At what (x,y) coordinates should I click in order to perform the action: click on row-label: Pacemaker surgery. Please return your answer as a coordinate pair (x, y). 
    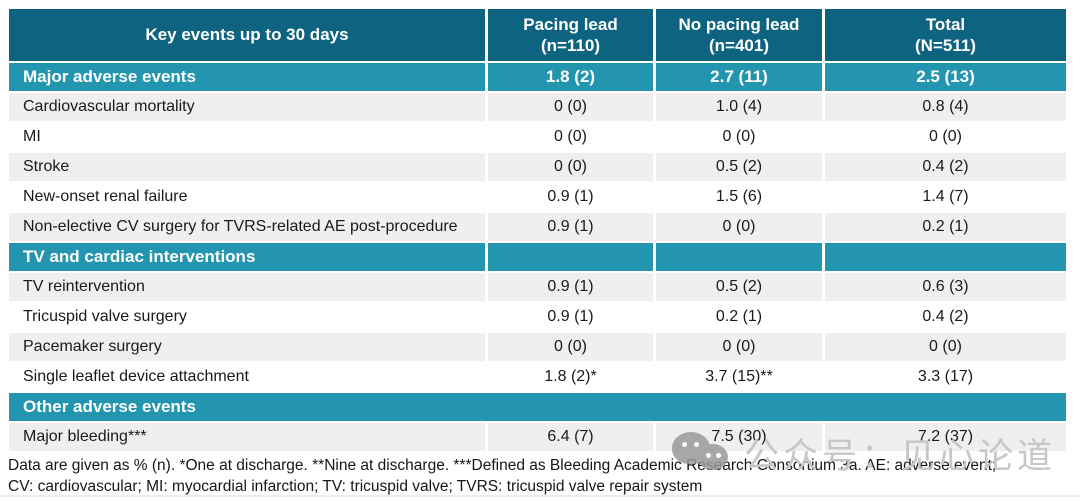
    Looking at the image, I should click on (247, 347).